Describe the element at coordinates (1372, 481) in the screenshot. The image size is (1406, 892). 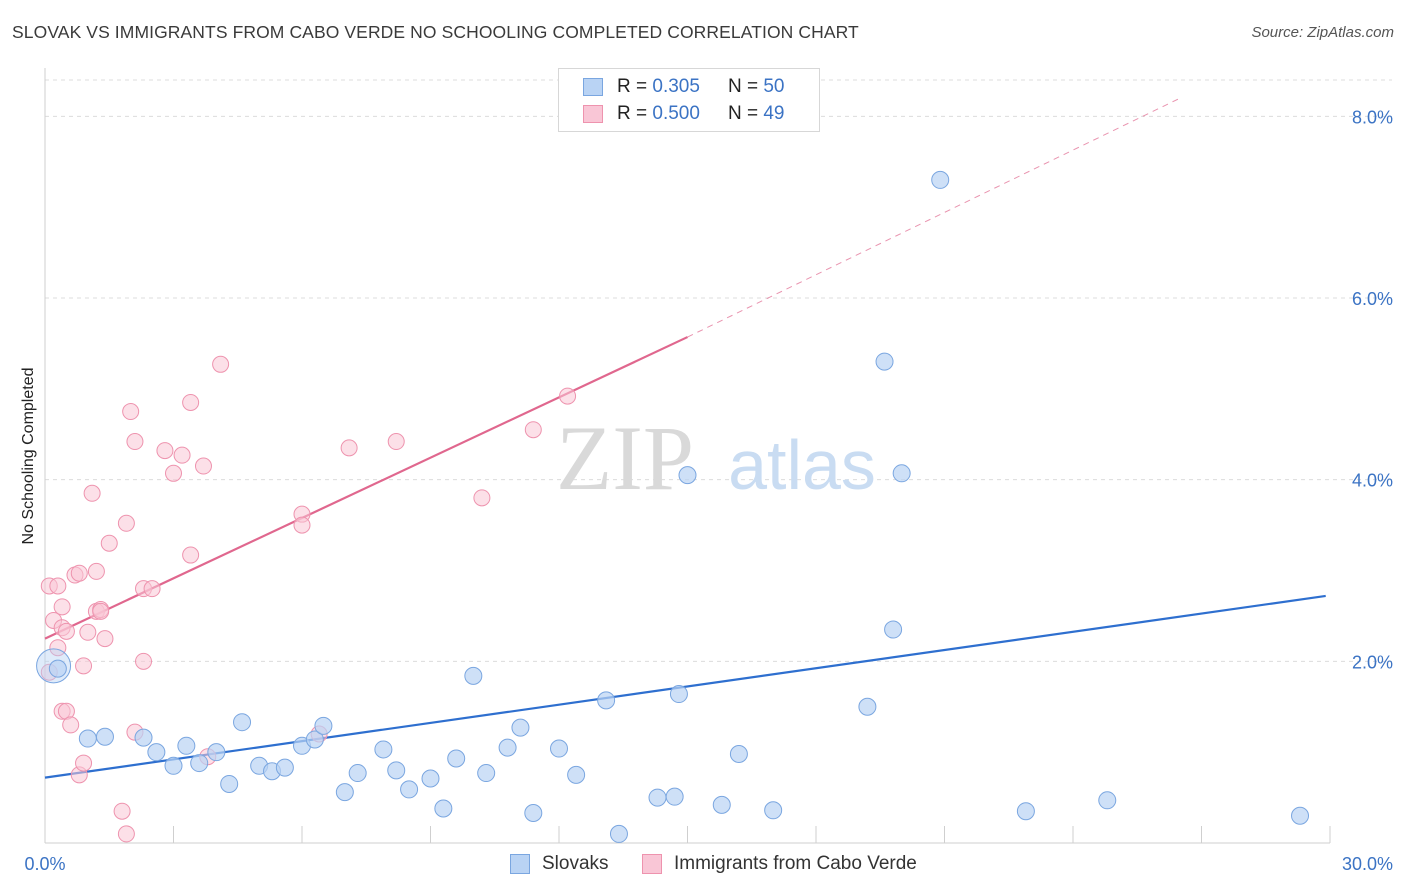
I see `y-tick-label: 4.0%` at that location.